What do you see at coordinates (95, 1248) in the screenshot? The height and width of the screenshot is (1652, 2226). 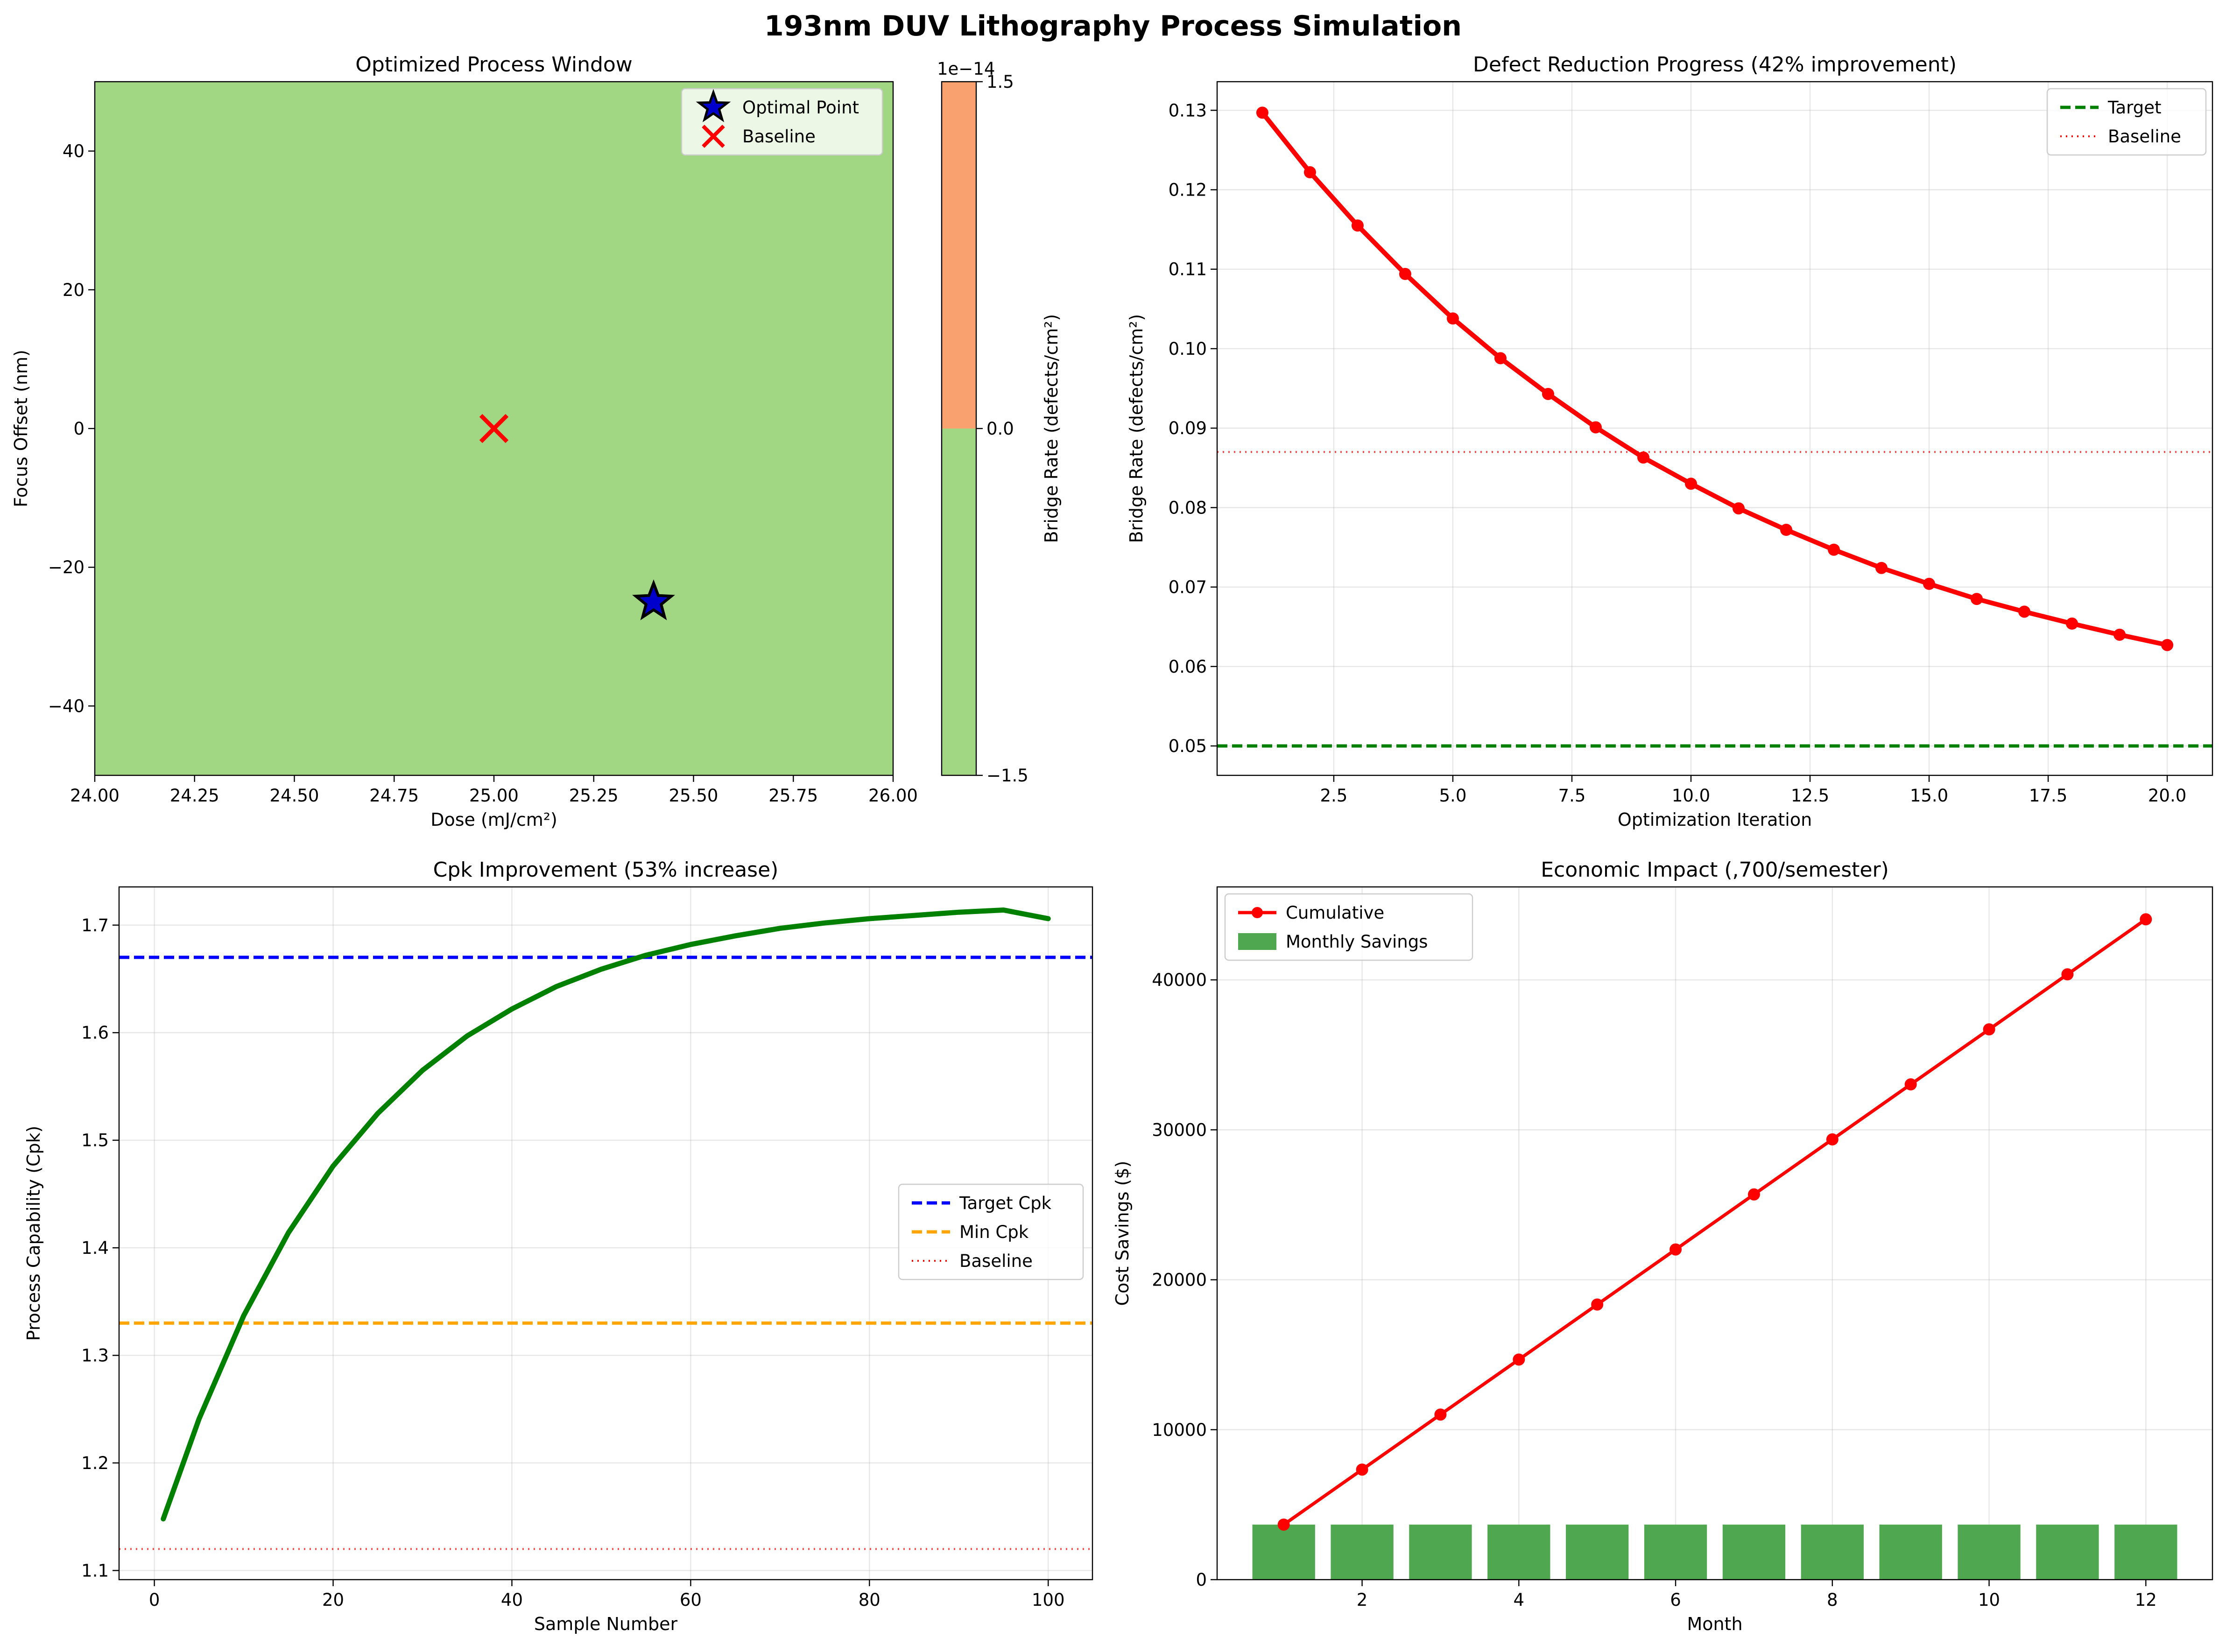 I see `y-tick-label: 1.4` at bounding box center [95, 1248].